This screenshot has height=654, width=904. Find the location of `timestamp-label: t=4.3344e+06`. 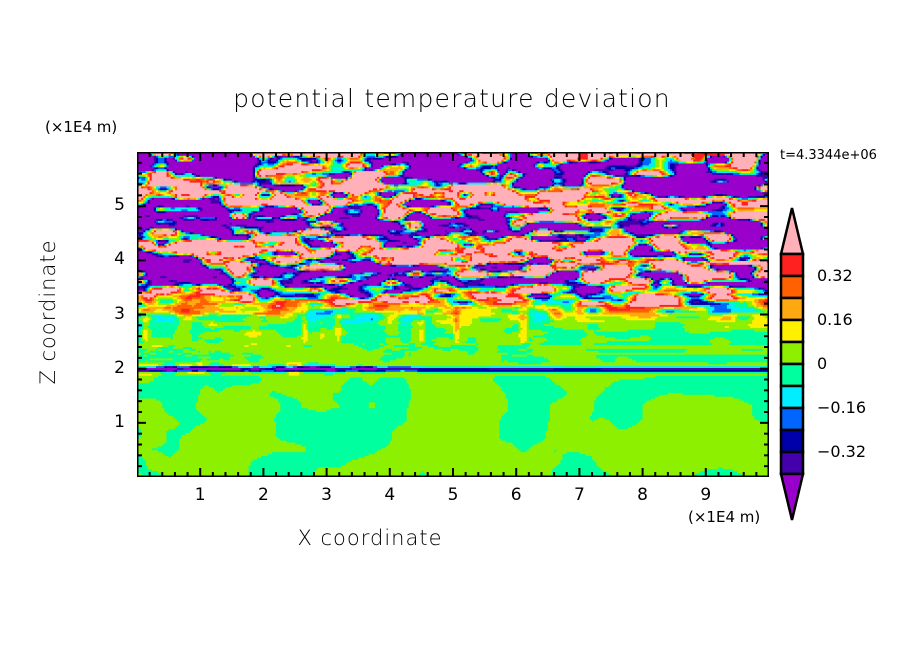

timestamp-label: t=4.3344e+06 is located at coordinates (828, 155).